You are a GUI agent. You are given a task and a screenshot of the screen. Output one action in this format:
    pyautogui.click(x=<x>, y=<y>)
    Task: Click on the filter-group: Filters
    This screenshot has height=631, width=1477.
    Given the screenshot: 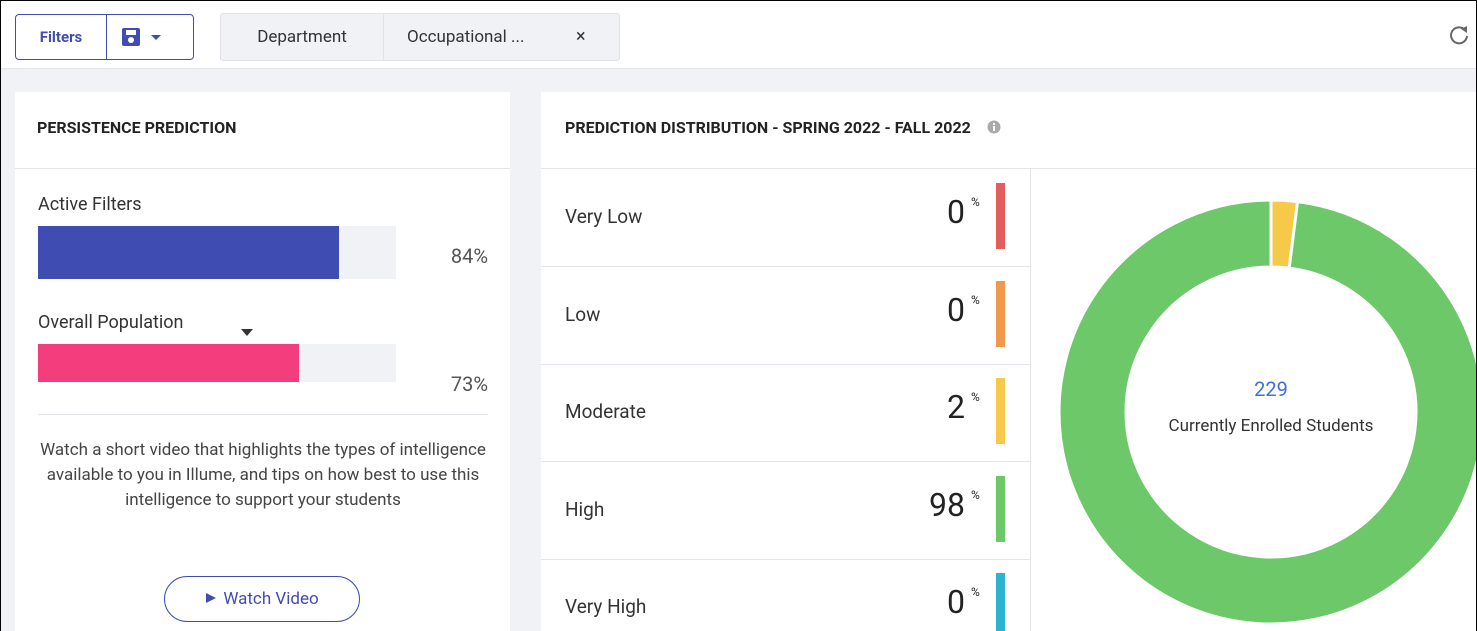 What is the action you would take?
    pyautogui.click(x=104, y=37)
    